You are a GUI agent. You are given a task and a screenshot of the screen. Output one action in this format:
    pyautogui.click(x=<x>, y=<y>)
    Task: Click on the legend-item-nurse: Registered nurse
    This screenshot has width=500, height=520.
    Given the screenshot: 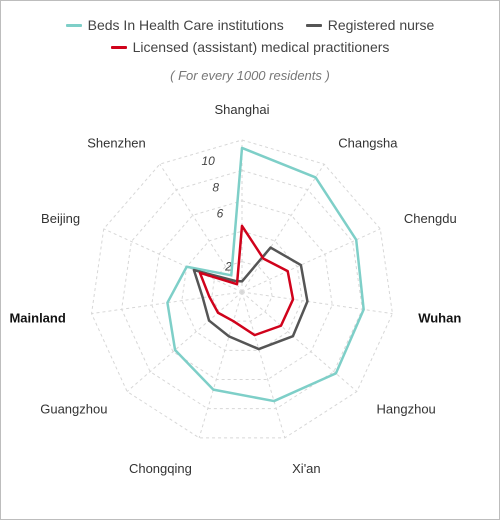 What is the action you would take?
    pyautogui.click(x=370, y=25)
    